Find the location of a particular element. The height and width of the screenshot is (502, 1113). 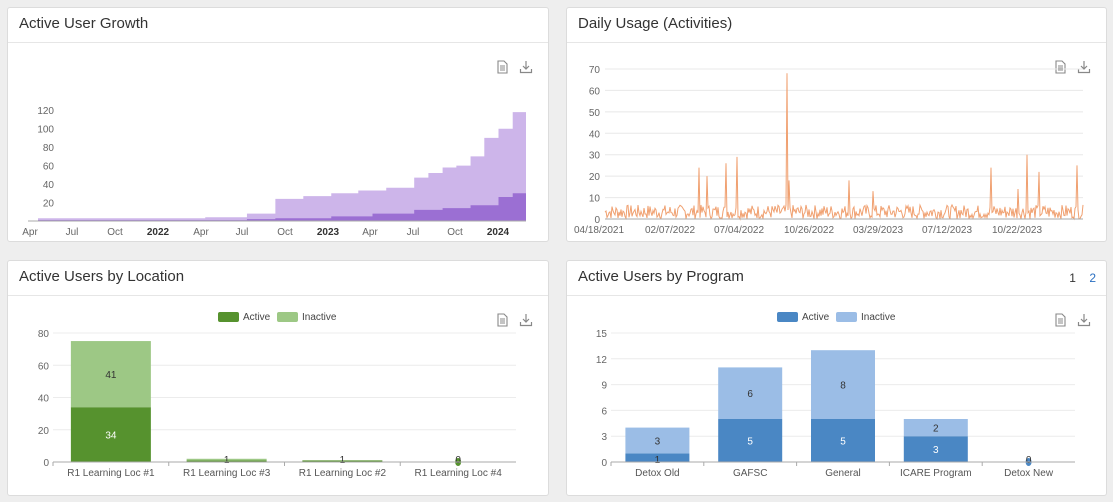

x-tick-label: 10/22/2023 is located at coordinates (1017, 230).